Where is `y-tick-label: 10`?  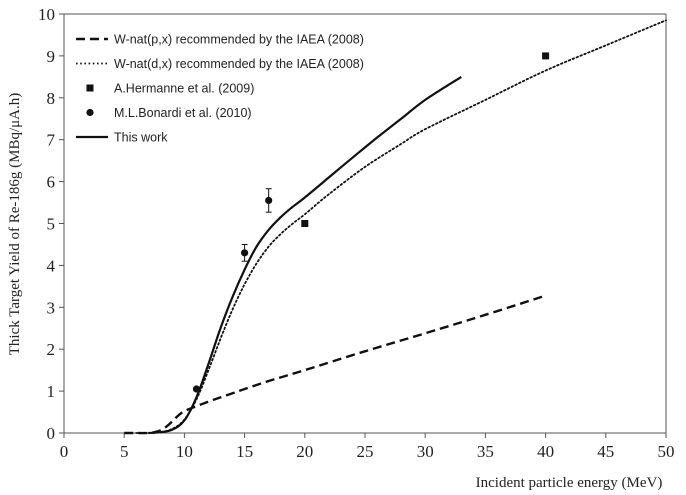
y-tick-label: 10 is located at coordinates (46, 14).